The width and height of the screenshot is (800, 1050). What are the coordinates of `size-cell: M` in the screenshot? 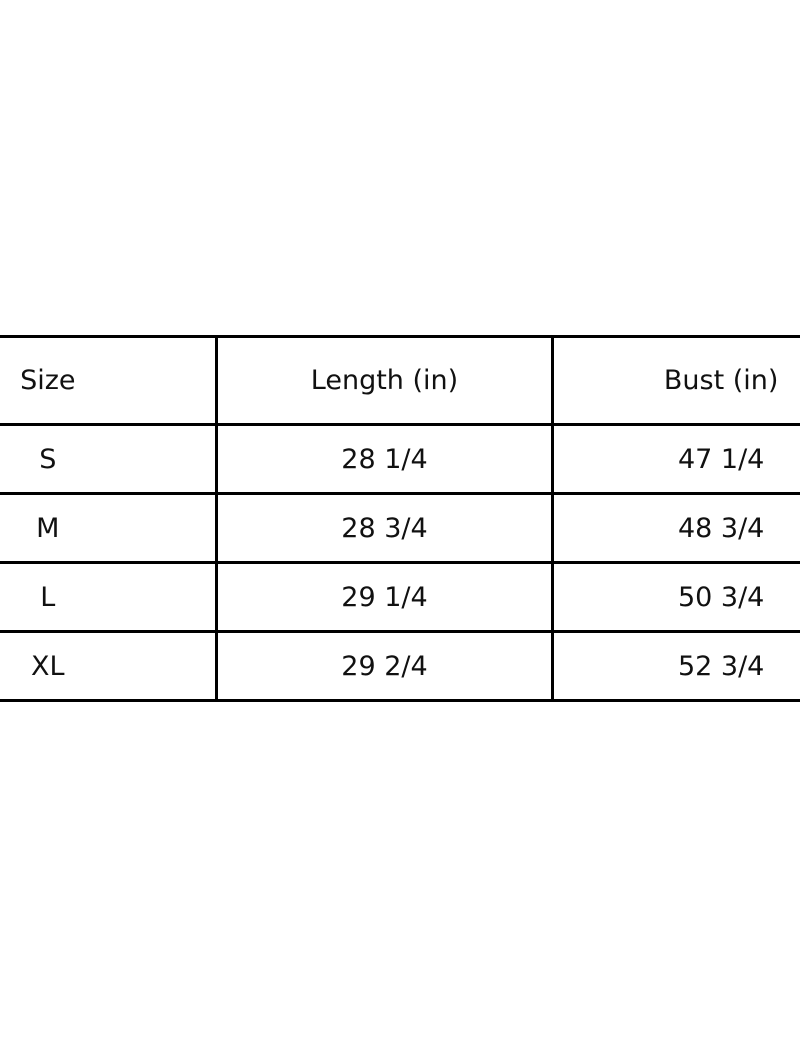 It's located at (109, 528).